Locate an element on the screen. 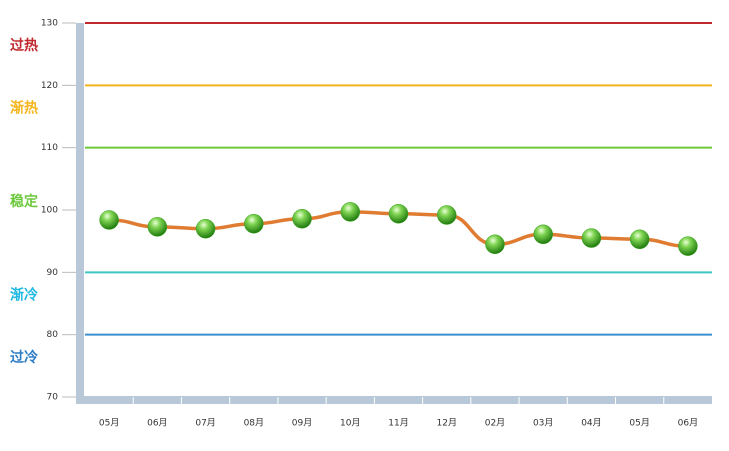  x-tick-label: 07月 is located at coordinates (205, 423).